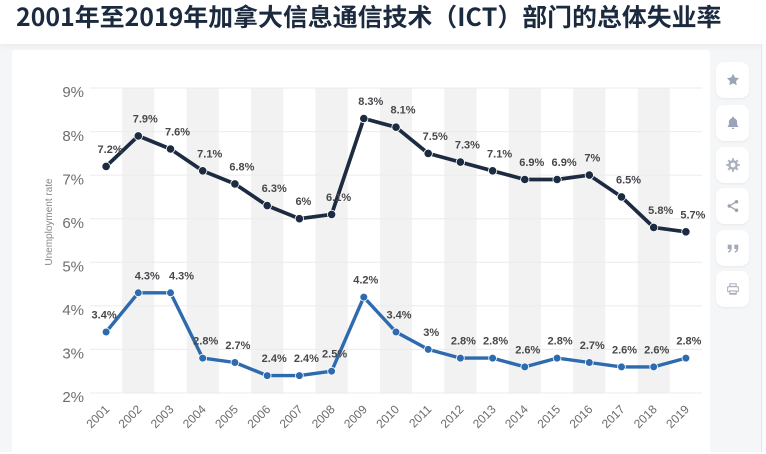 This screenshot has width=766, height=454. What do you see at coordinates (365, 281) in the screenshot?
I see `svg-text: 4.2%` at bounding box center [365, 281].